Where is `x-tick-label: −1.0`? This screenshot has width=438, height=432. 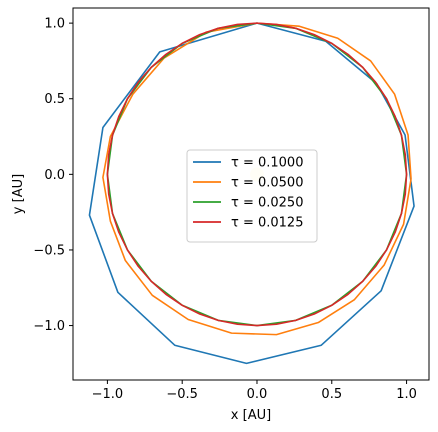 x-tick-label: −1.0 is located at coordinates (108, 394).